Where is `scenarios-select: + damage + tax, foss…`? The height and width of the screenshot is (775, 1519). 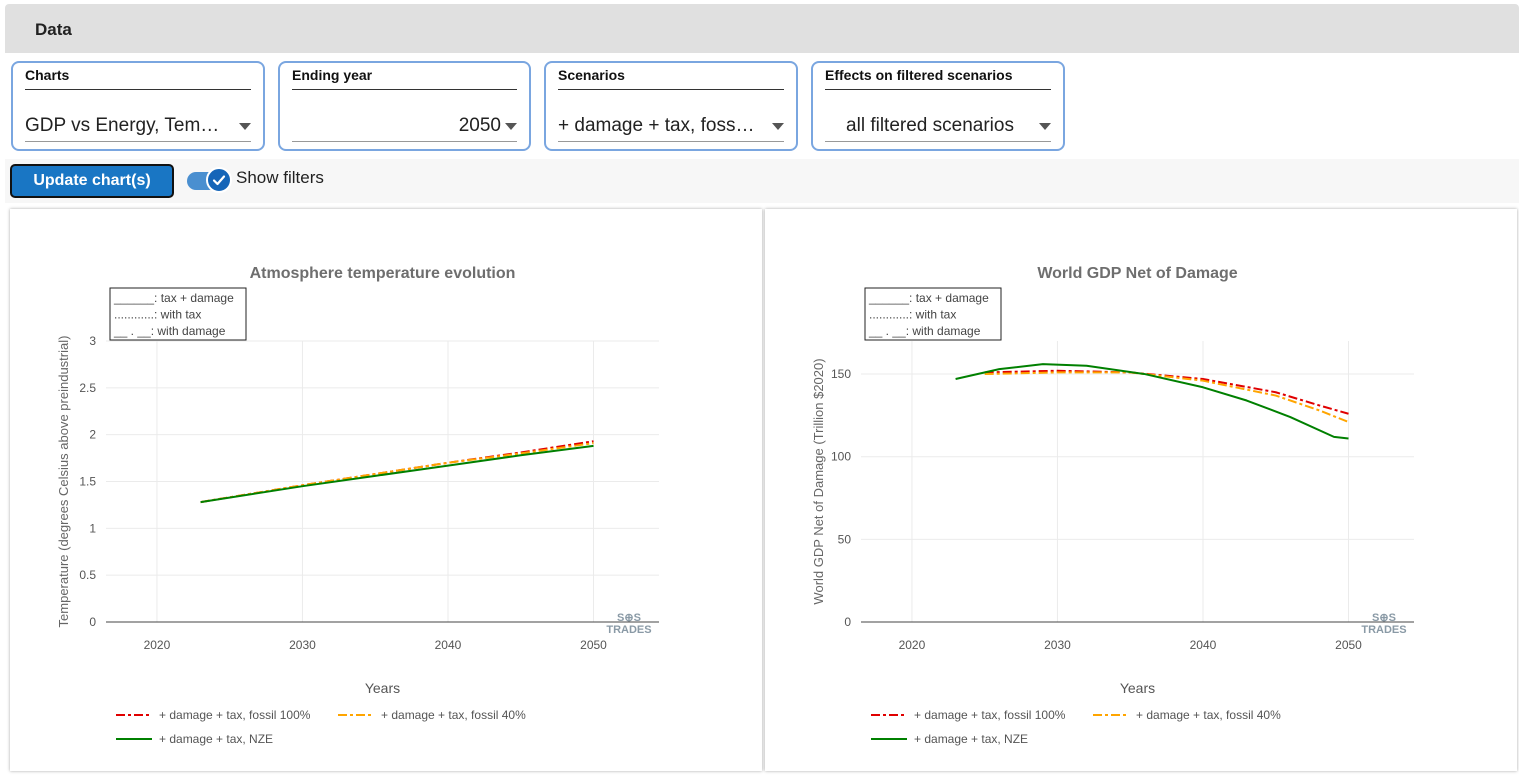
scenarios-select: + damage + tax, foss… is located at coordinates (671, 126).